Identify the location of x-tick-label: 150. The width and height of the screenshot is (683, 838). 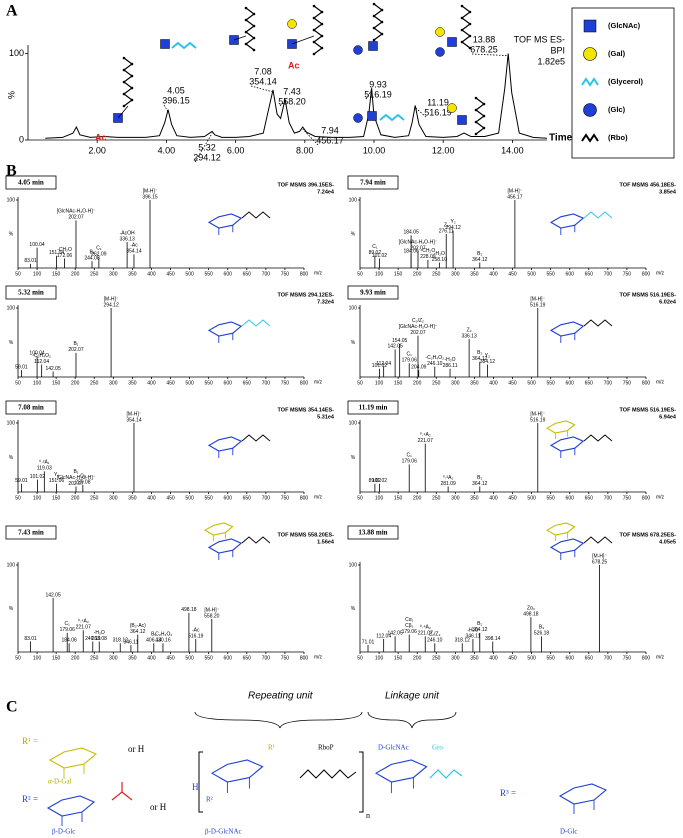
(56, 658).